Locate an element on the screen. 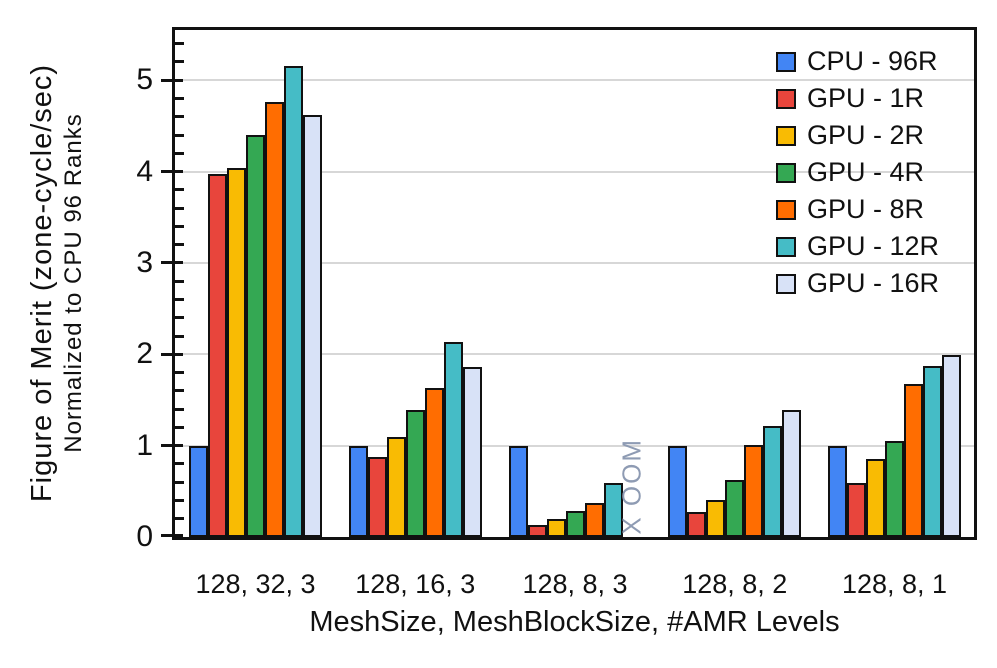 Image resolution: width=997 pixels, height=668 pixels. legend-swatch-gpu-8r is located at coordinates (786, 209).